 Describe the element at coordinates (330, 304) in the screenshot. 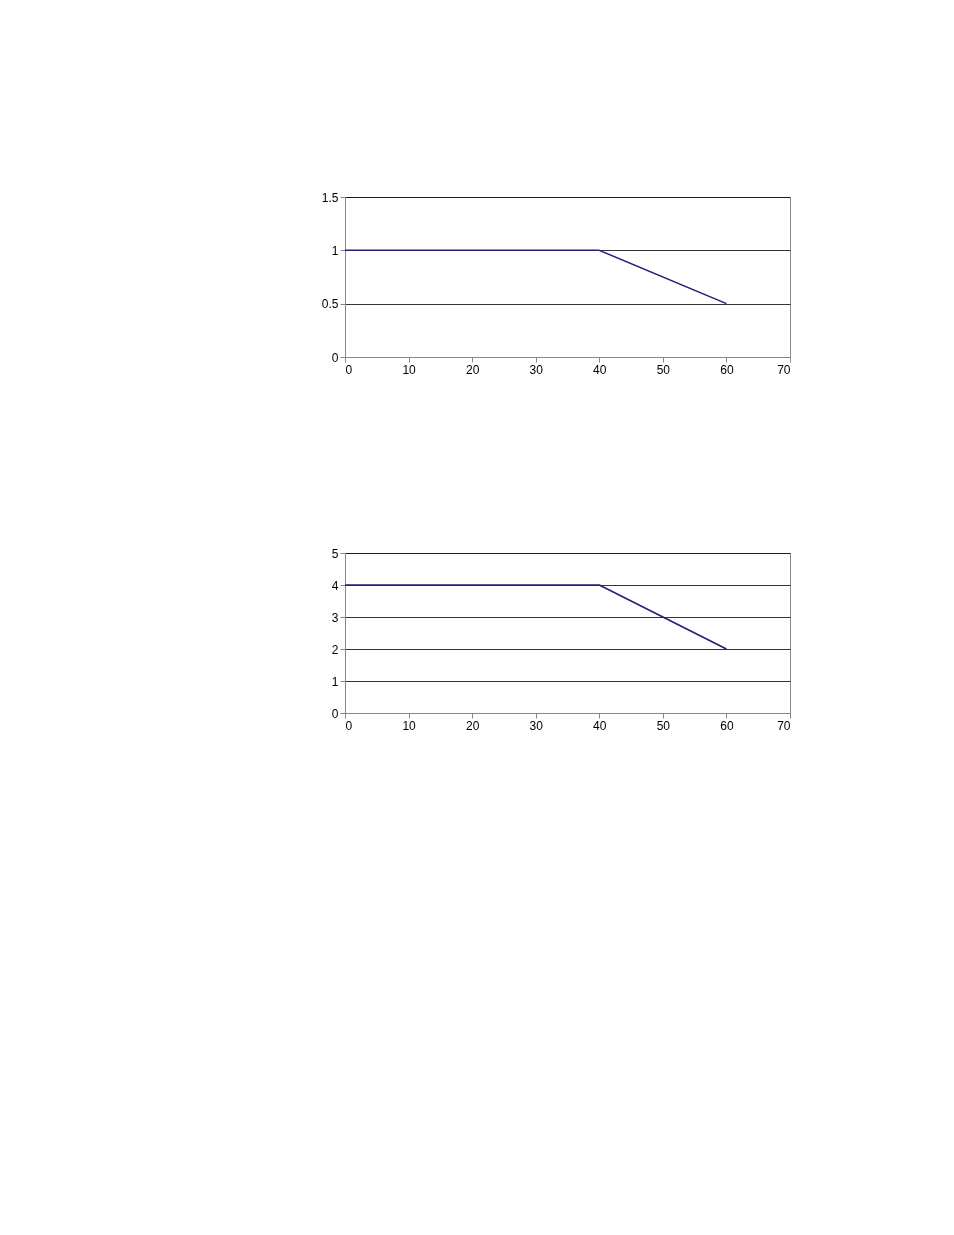

I see `y-tick-label: 0.5` at that location.